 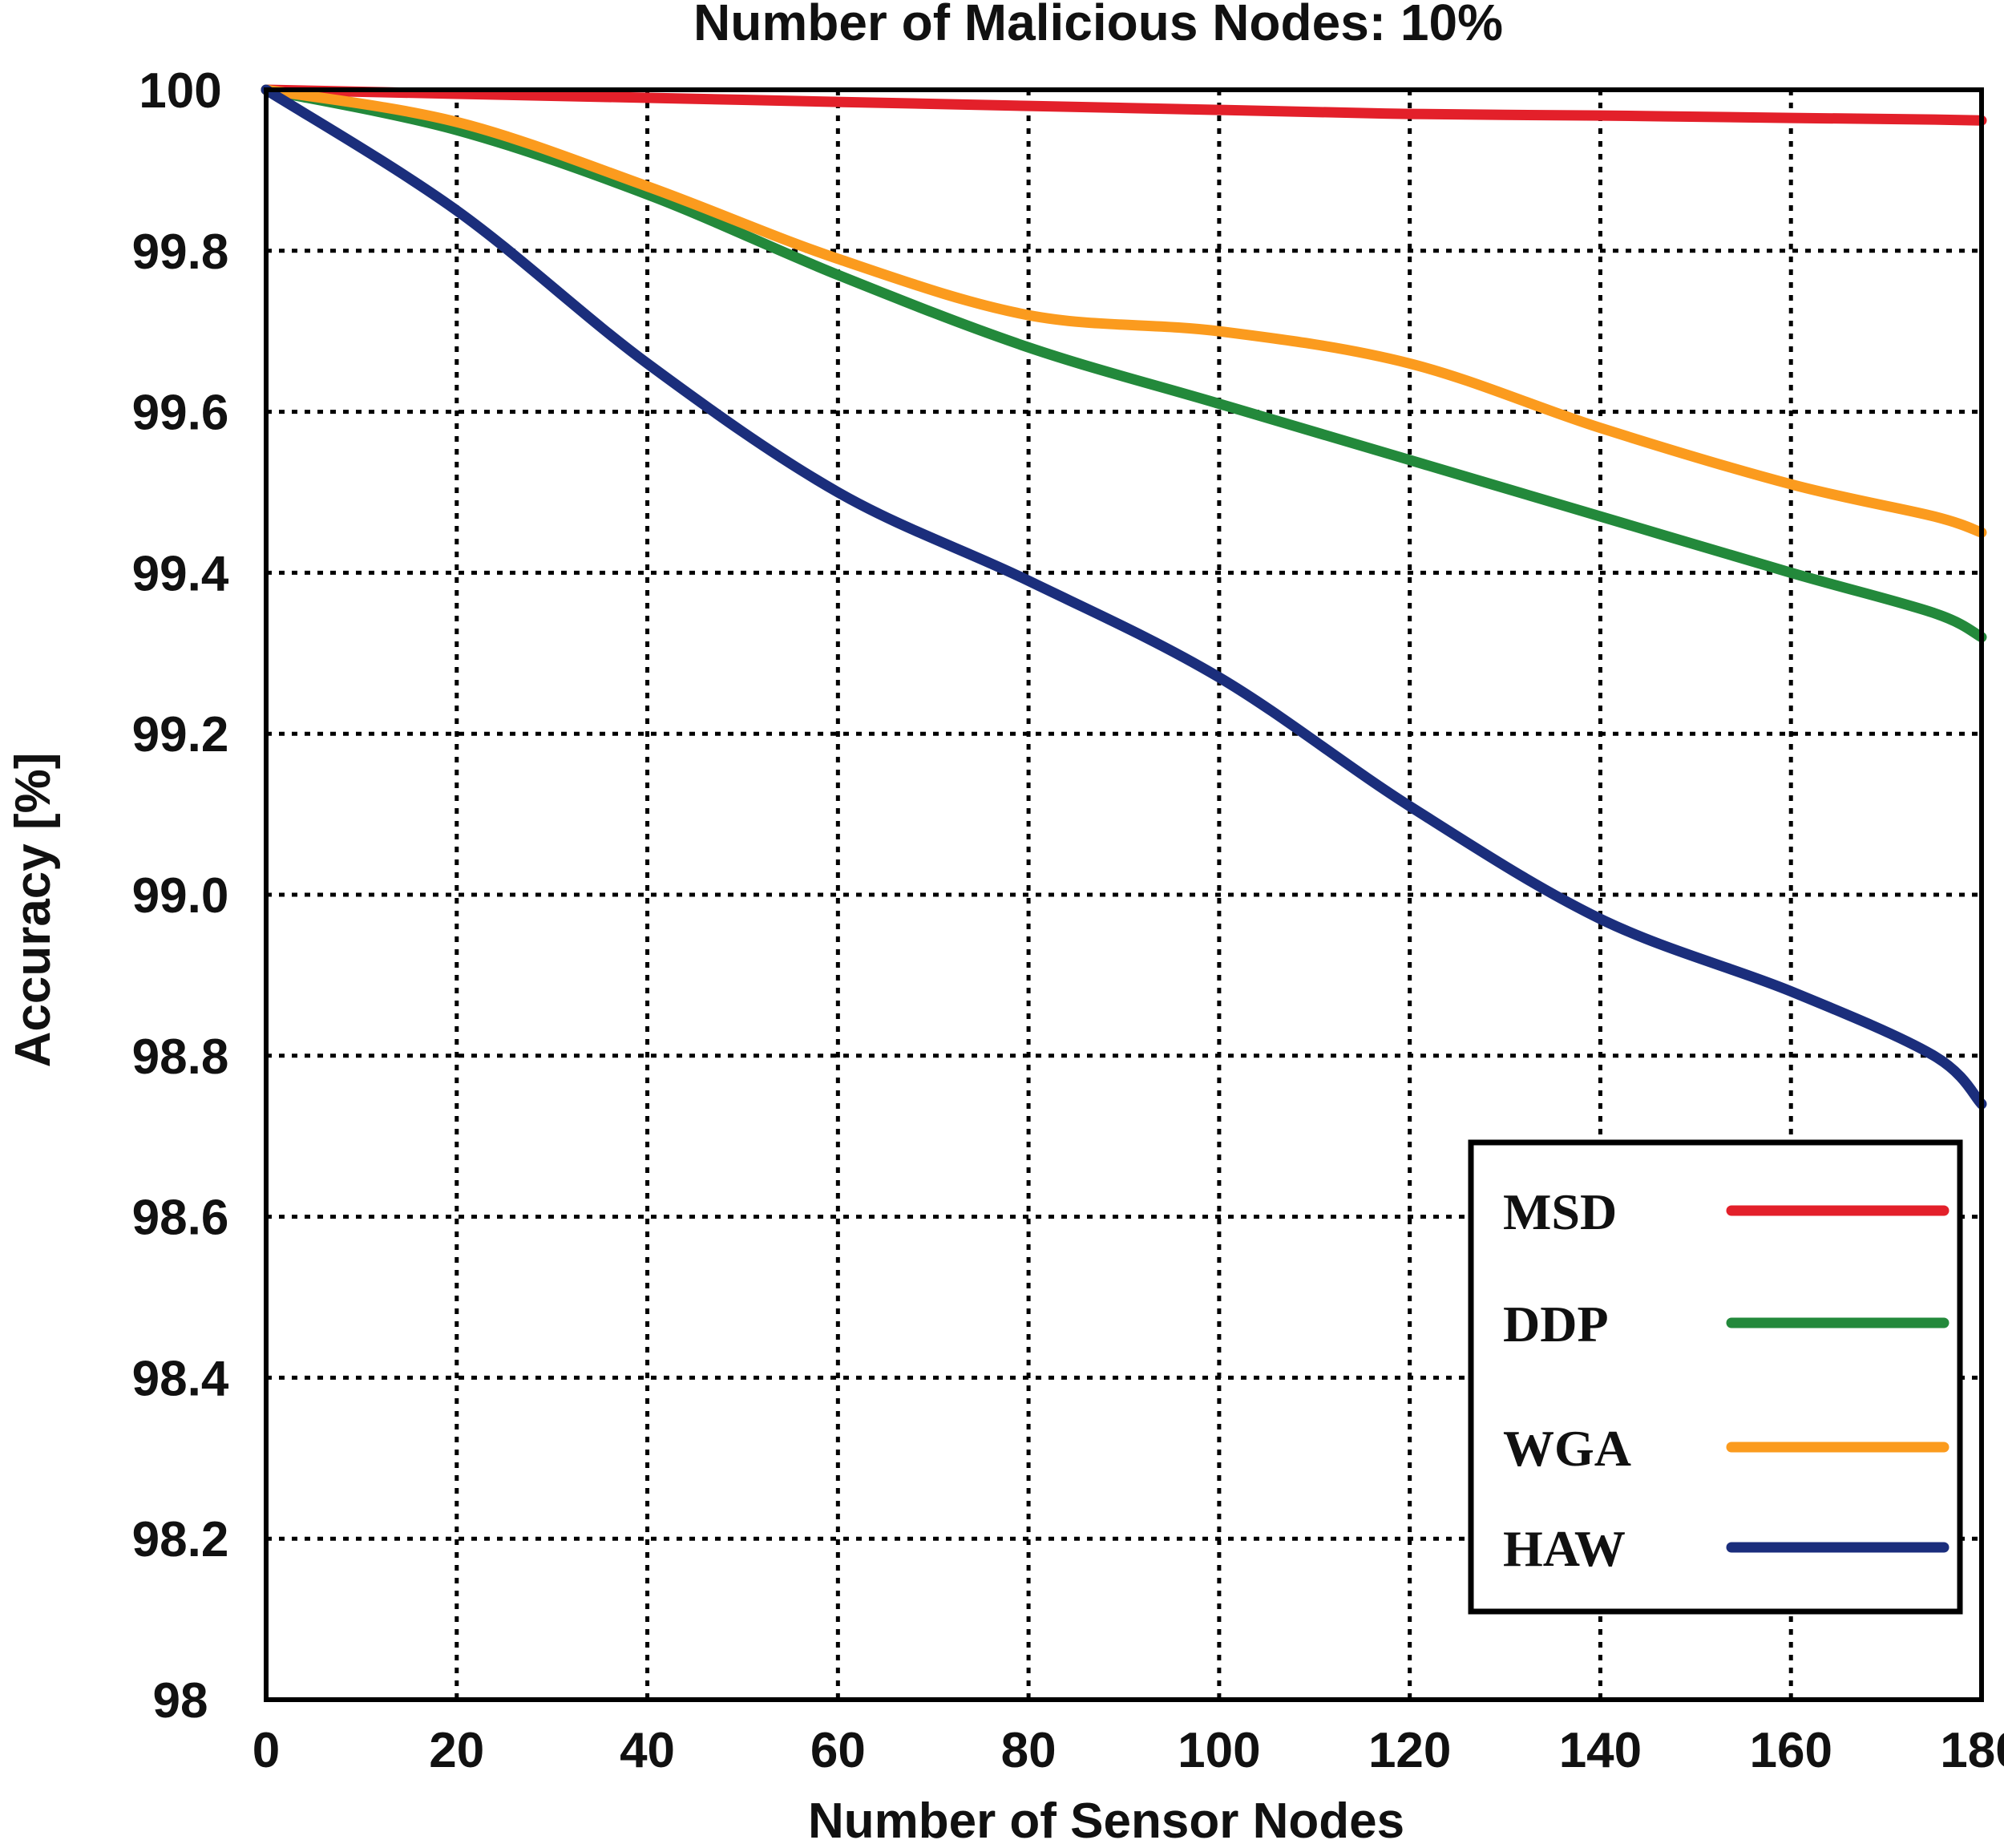 I want to click on x-tick-label: 180, so click(x=1972, y=1750).